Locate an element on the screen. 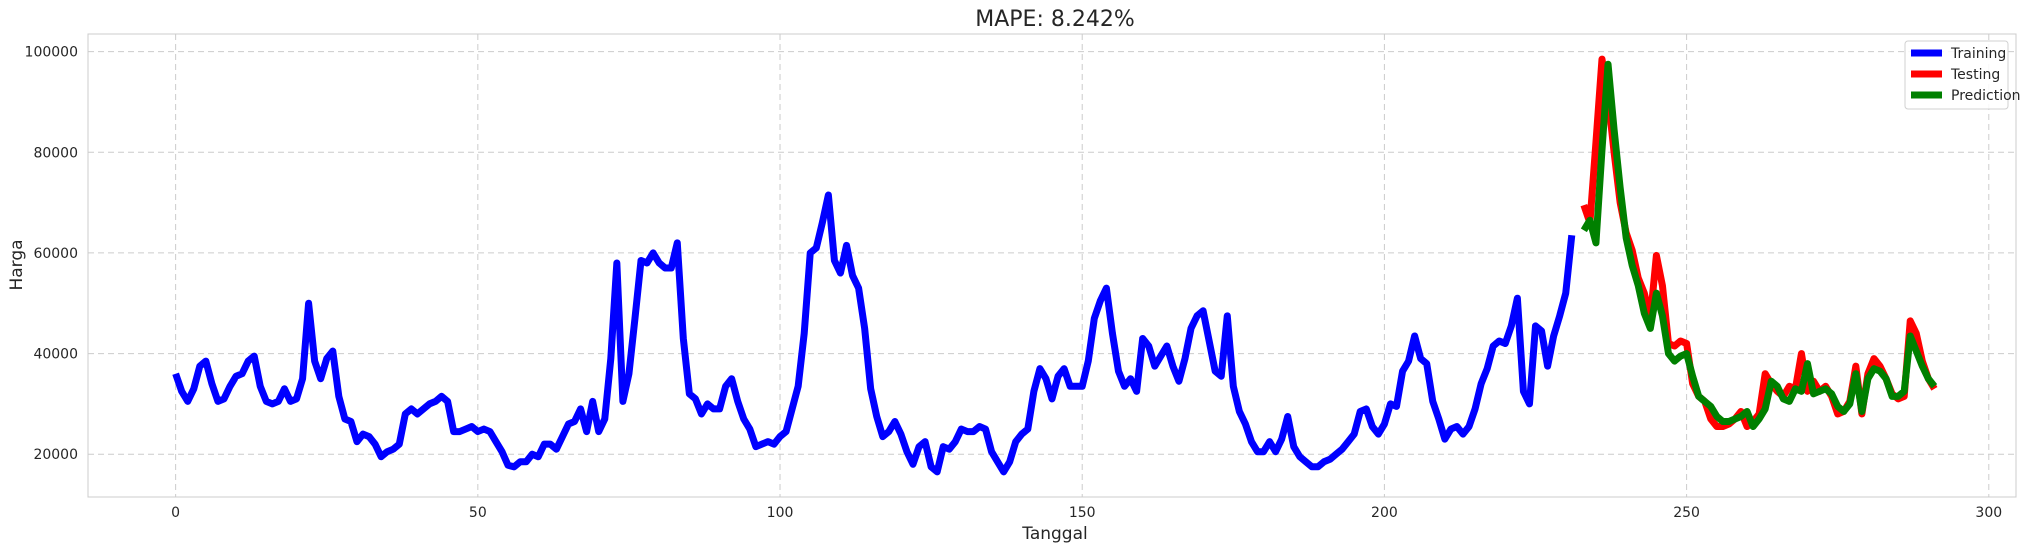  series-line-prediction is located at coordinates (1759, 245).